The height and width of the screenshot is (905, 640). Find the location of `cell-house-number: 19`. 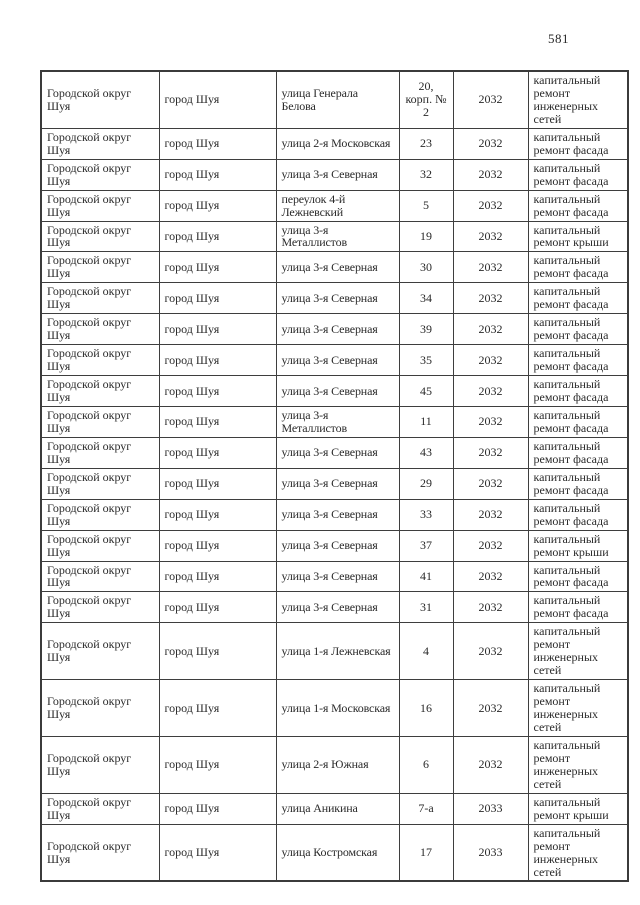

cell-house-number: 19 is located at coordinates (426, 236).